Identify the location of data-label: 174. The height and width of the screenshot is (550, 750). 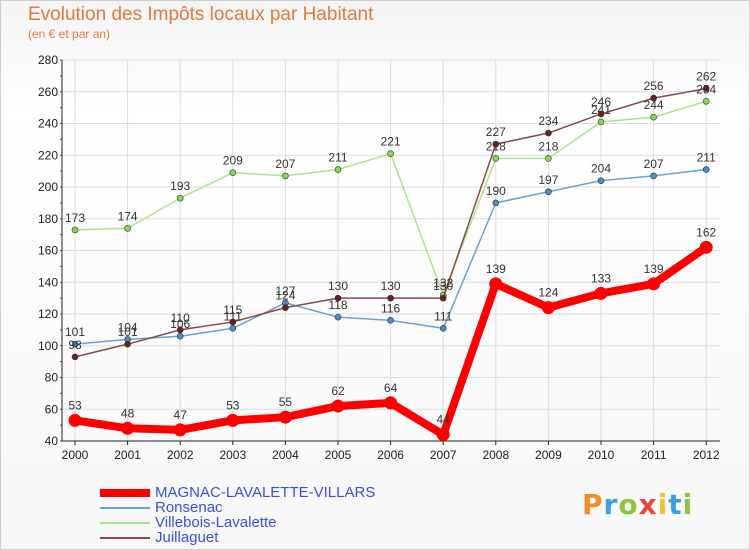
(128, 216).